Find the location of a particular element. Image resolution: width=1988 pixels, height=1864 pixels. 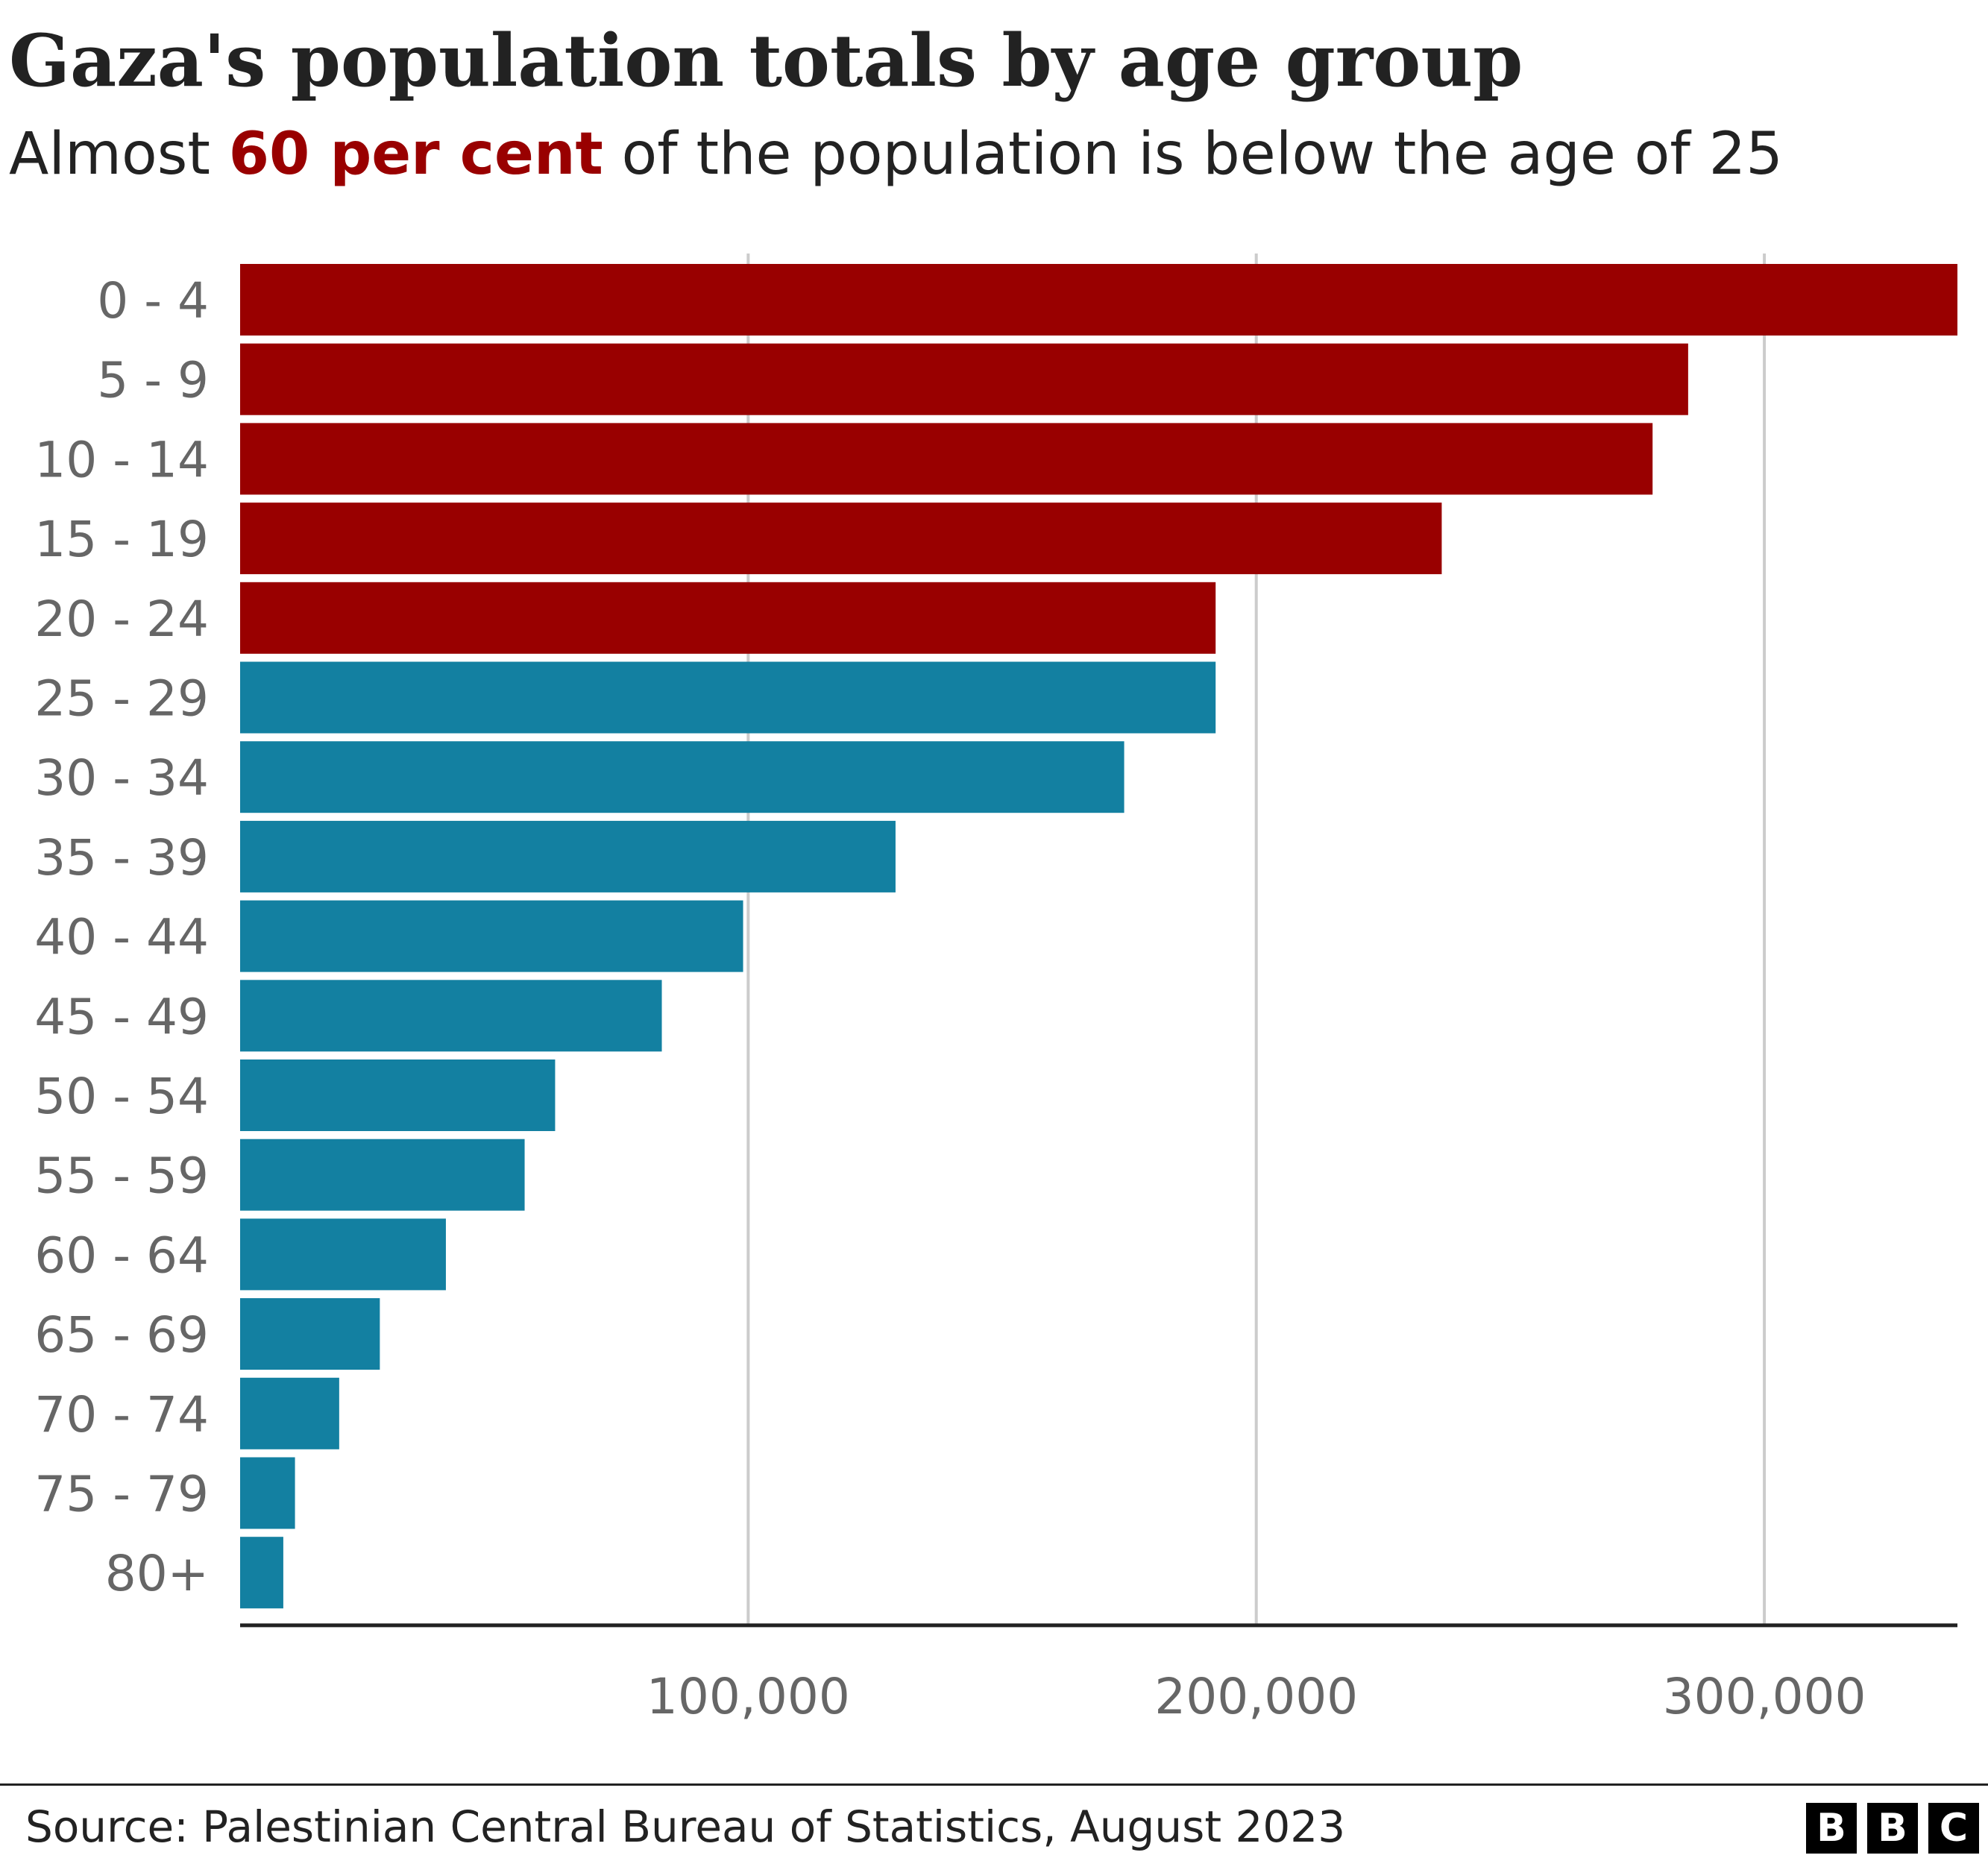

x-axis-tick-labels: 100,000 200,000 300,000 is located at coordinates (1256, 1696).